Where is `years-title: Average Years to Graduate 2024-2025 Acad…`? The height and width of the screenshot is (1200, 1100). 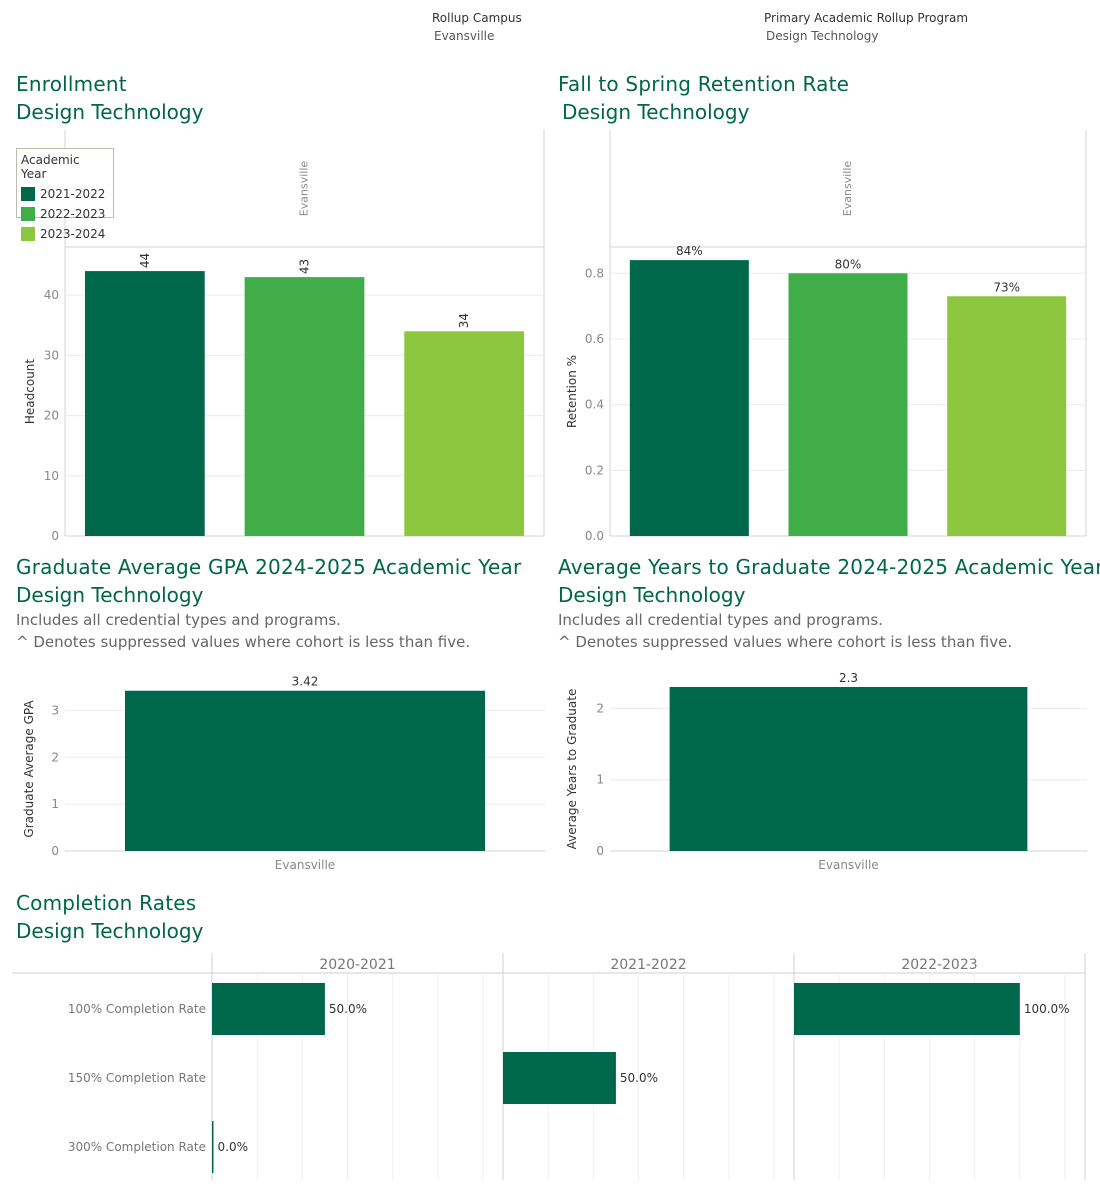 years-title: Average Years to Graduate 2024-2025 Acad… is located at coordinates (829, 567).